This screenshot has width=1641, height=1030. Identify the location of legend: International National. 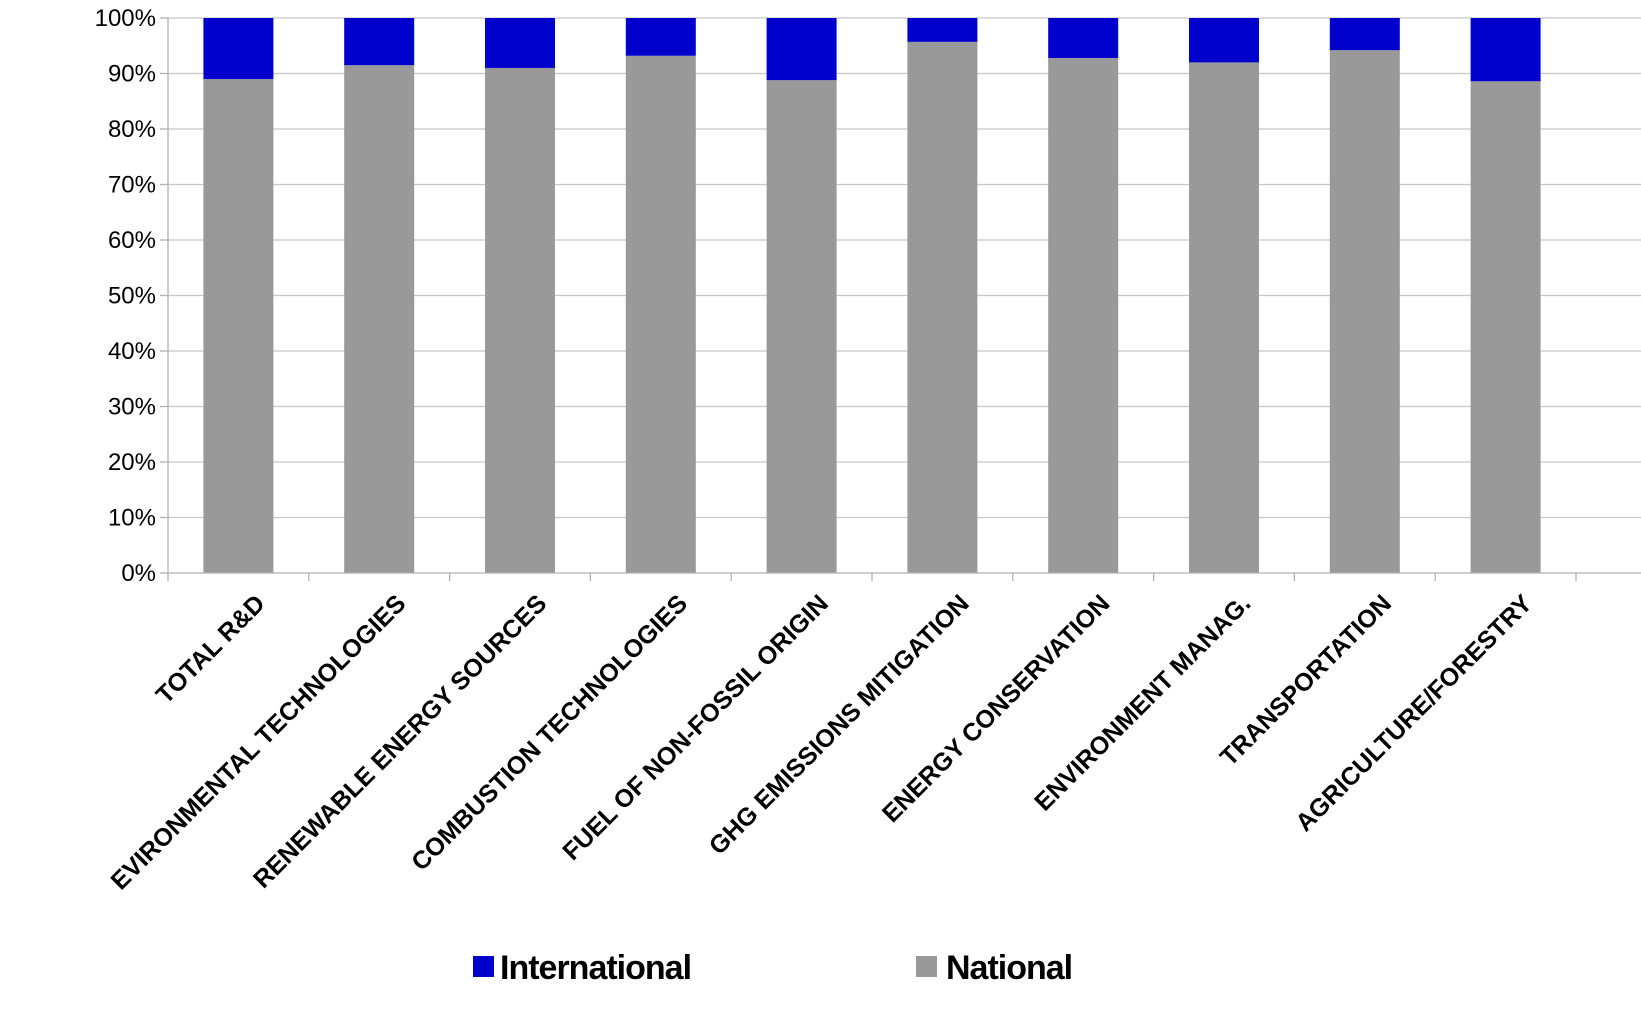
(773, 968).